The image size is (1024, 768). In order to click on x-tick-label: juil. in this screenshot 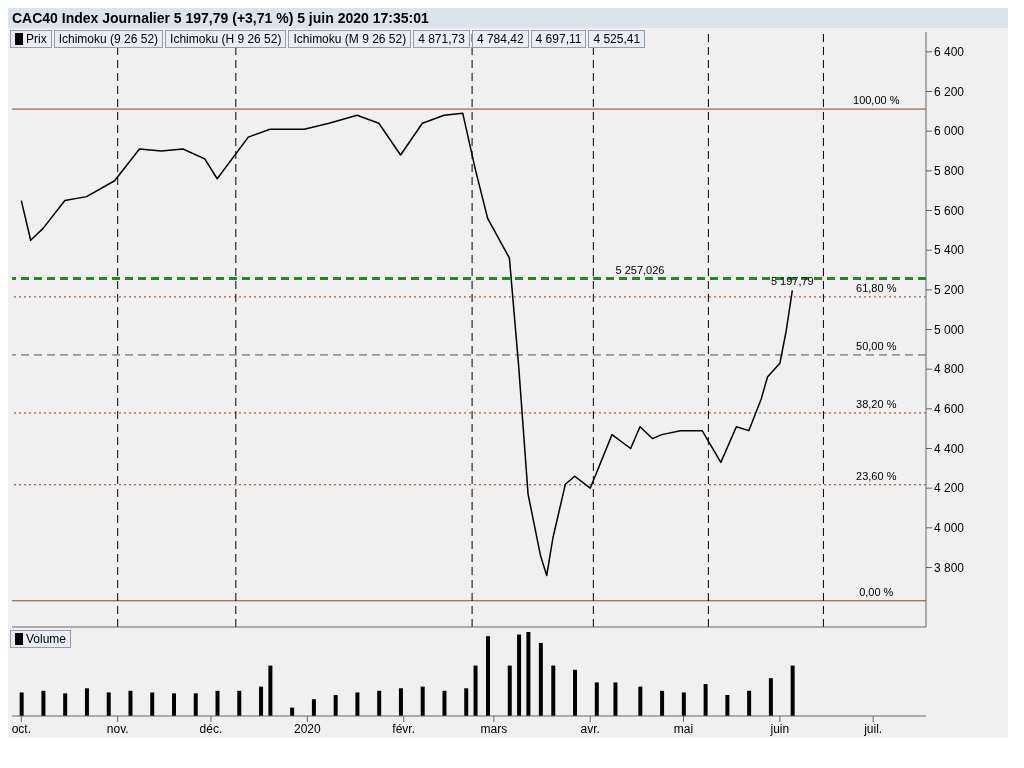, I will do `click(873, 728)`.